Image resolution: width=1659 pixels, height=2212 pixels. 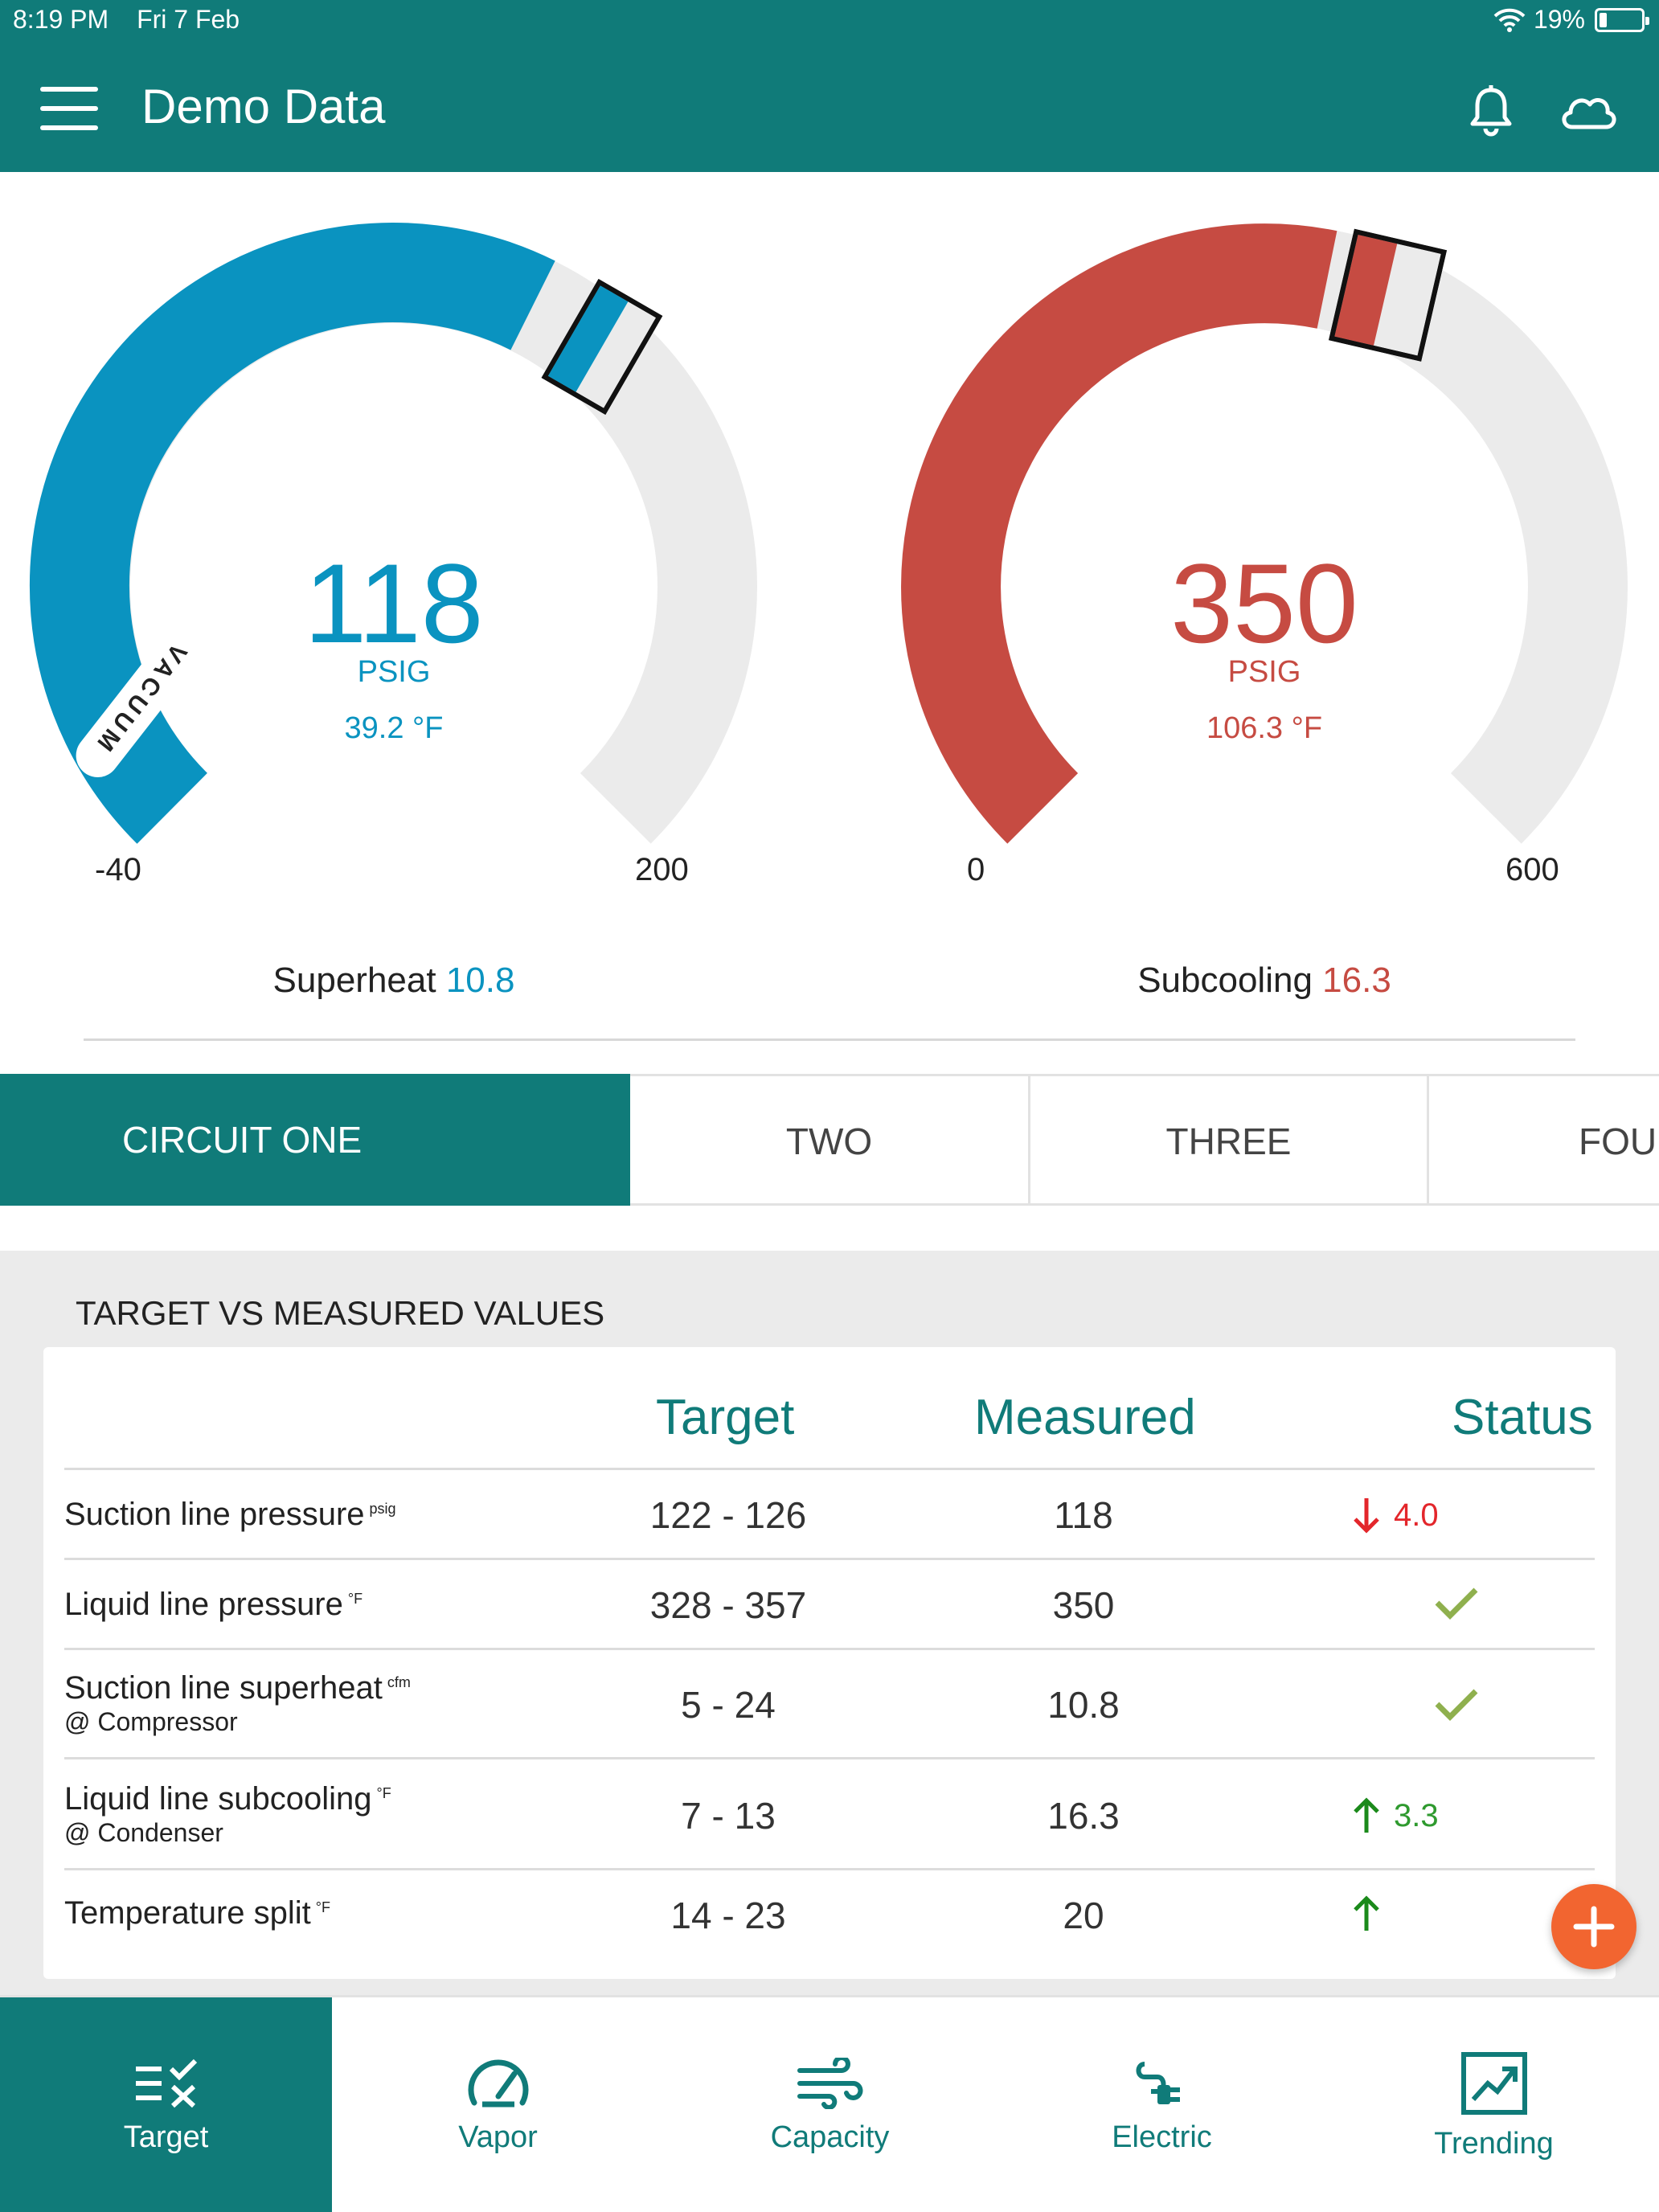 I want to click on nav-vapor: Vapor, so click(x=498, y=2104).